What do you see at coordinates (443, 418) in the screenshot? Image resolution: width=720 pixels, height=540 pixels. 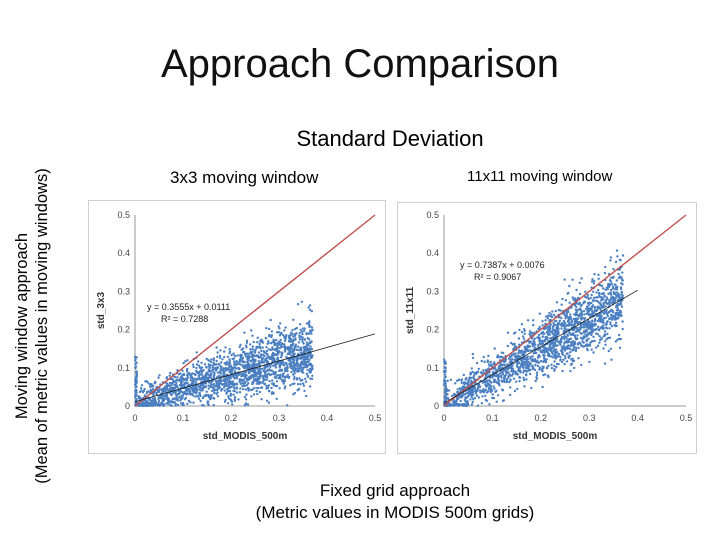 I see `x-tick-label: 0` at bounding box center [443, 418].